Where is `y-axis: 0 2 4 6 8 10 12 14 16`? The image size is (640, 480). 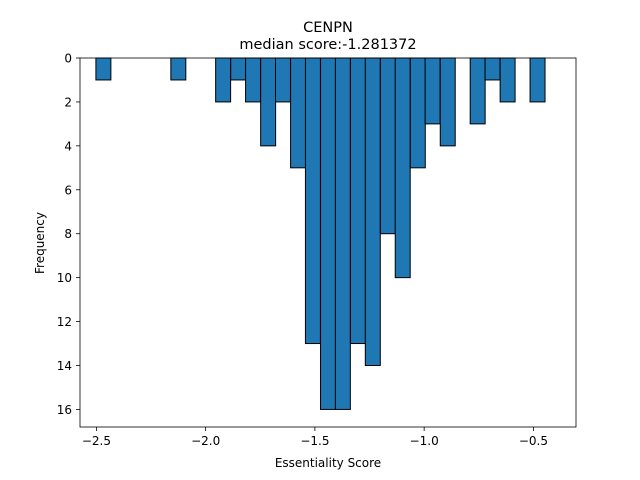
y-axis: 0 2 4 6 8 10 12 14 16 is located at coordinates (68, 234).